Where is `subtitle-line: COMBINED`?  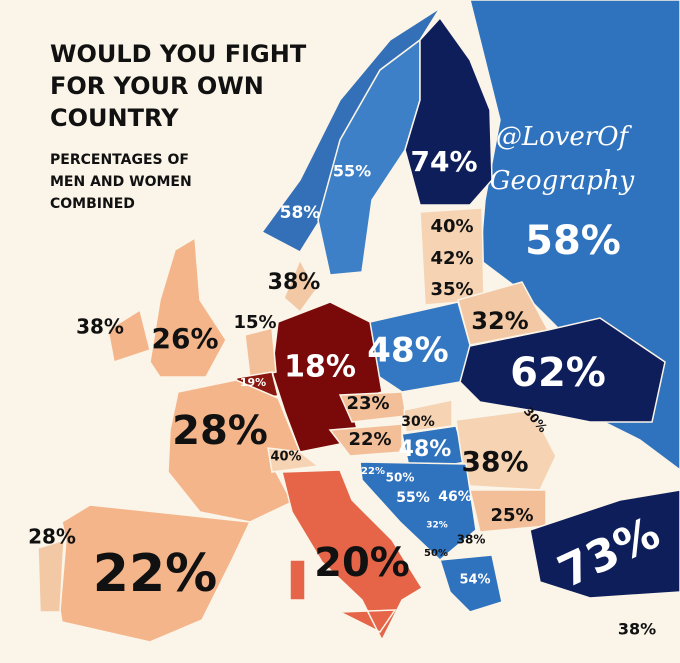 subtitle-line: COMBINED is located at coordinates (92, 204).